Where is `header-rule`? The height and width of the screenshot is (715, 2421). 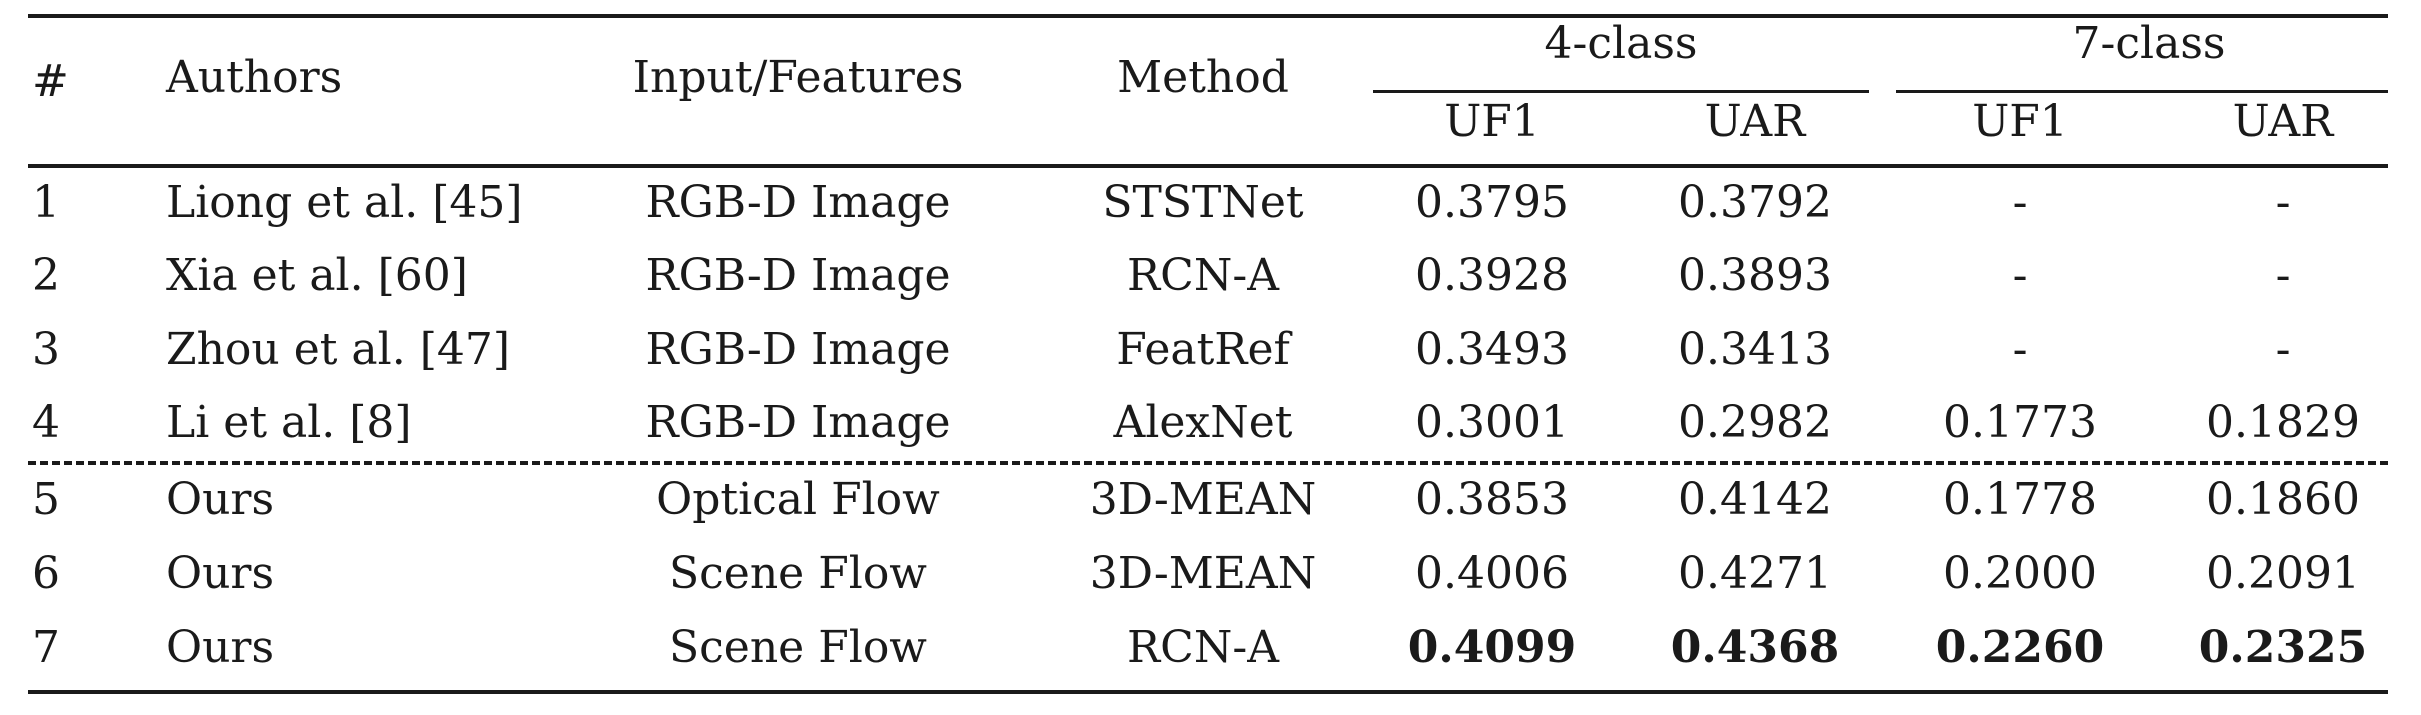 header-rule is located at coordinates (1208, 166).